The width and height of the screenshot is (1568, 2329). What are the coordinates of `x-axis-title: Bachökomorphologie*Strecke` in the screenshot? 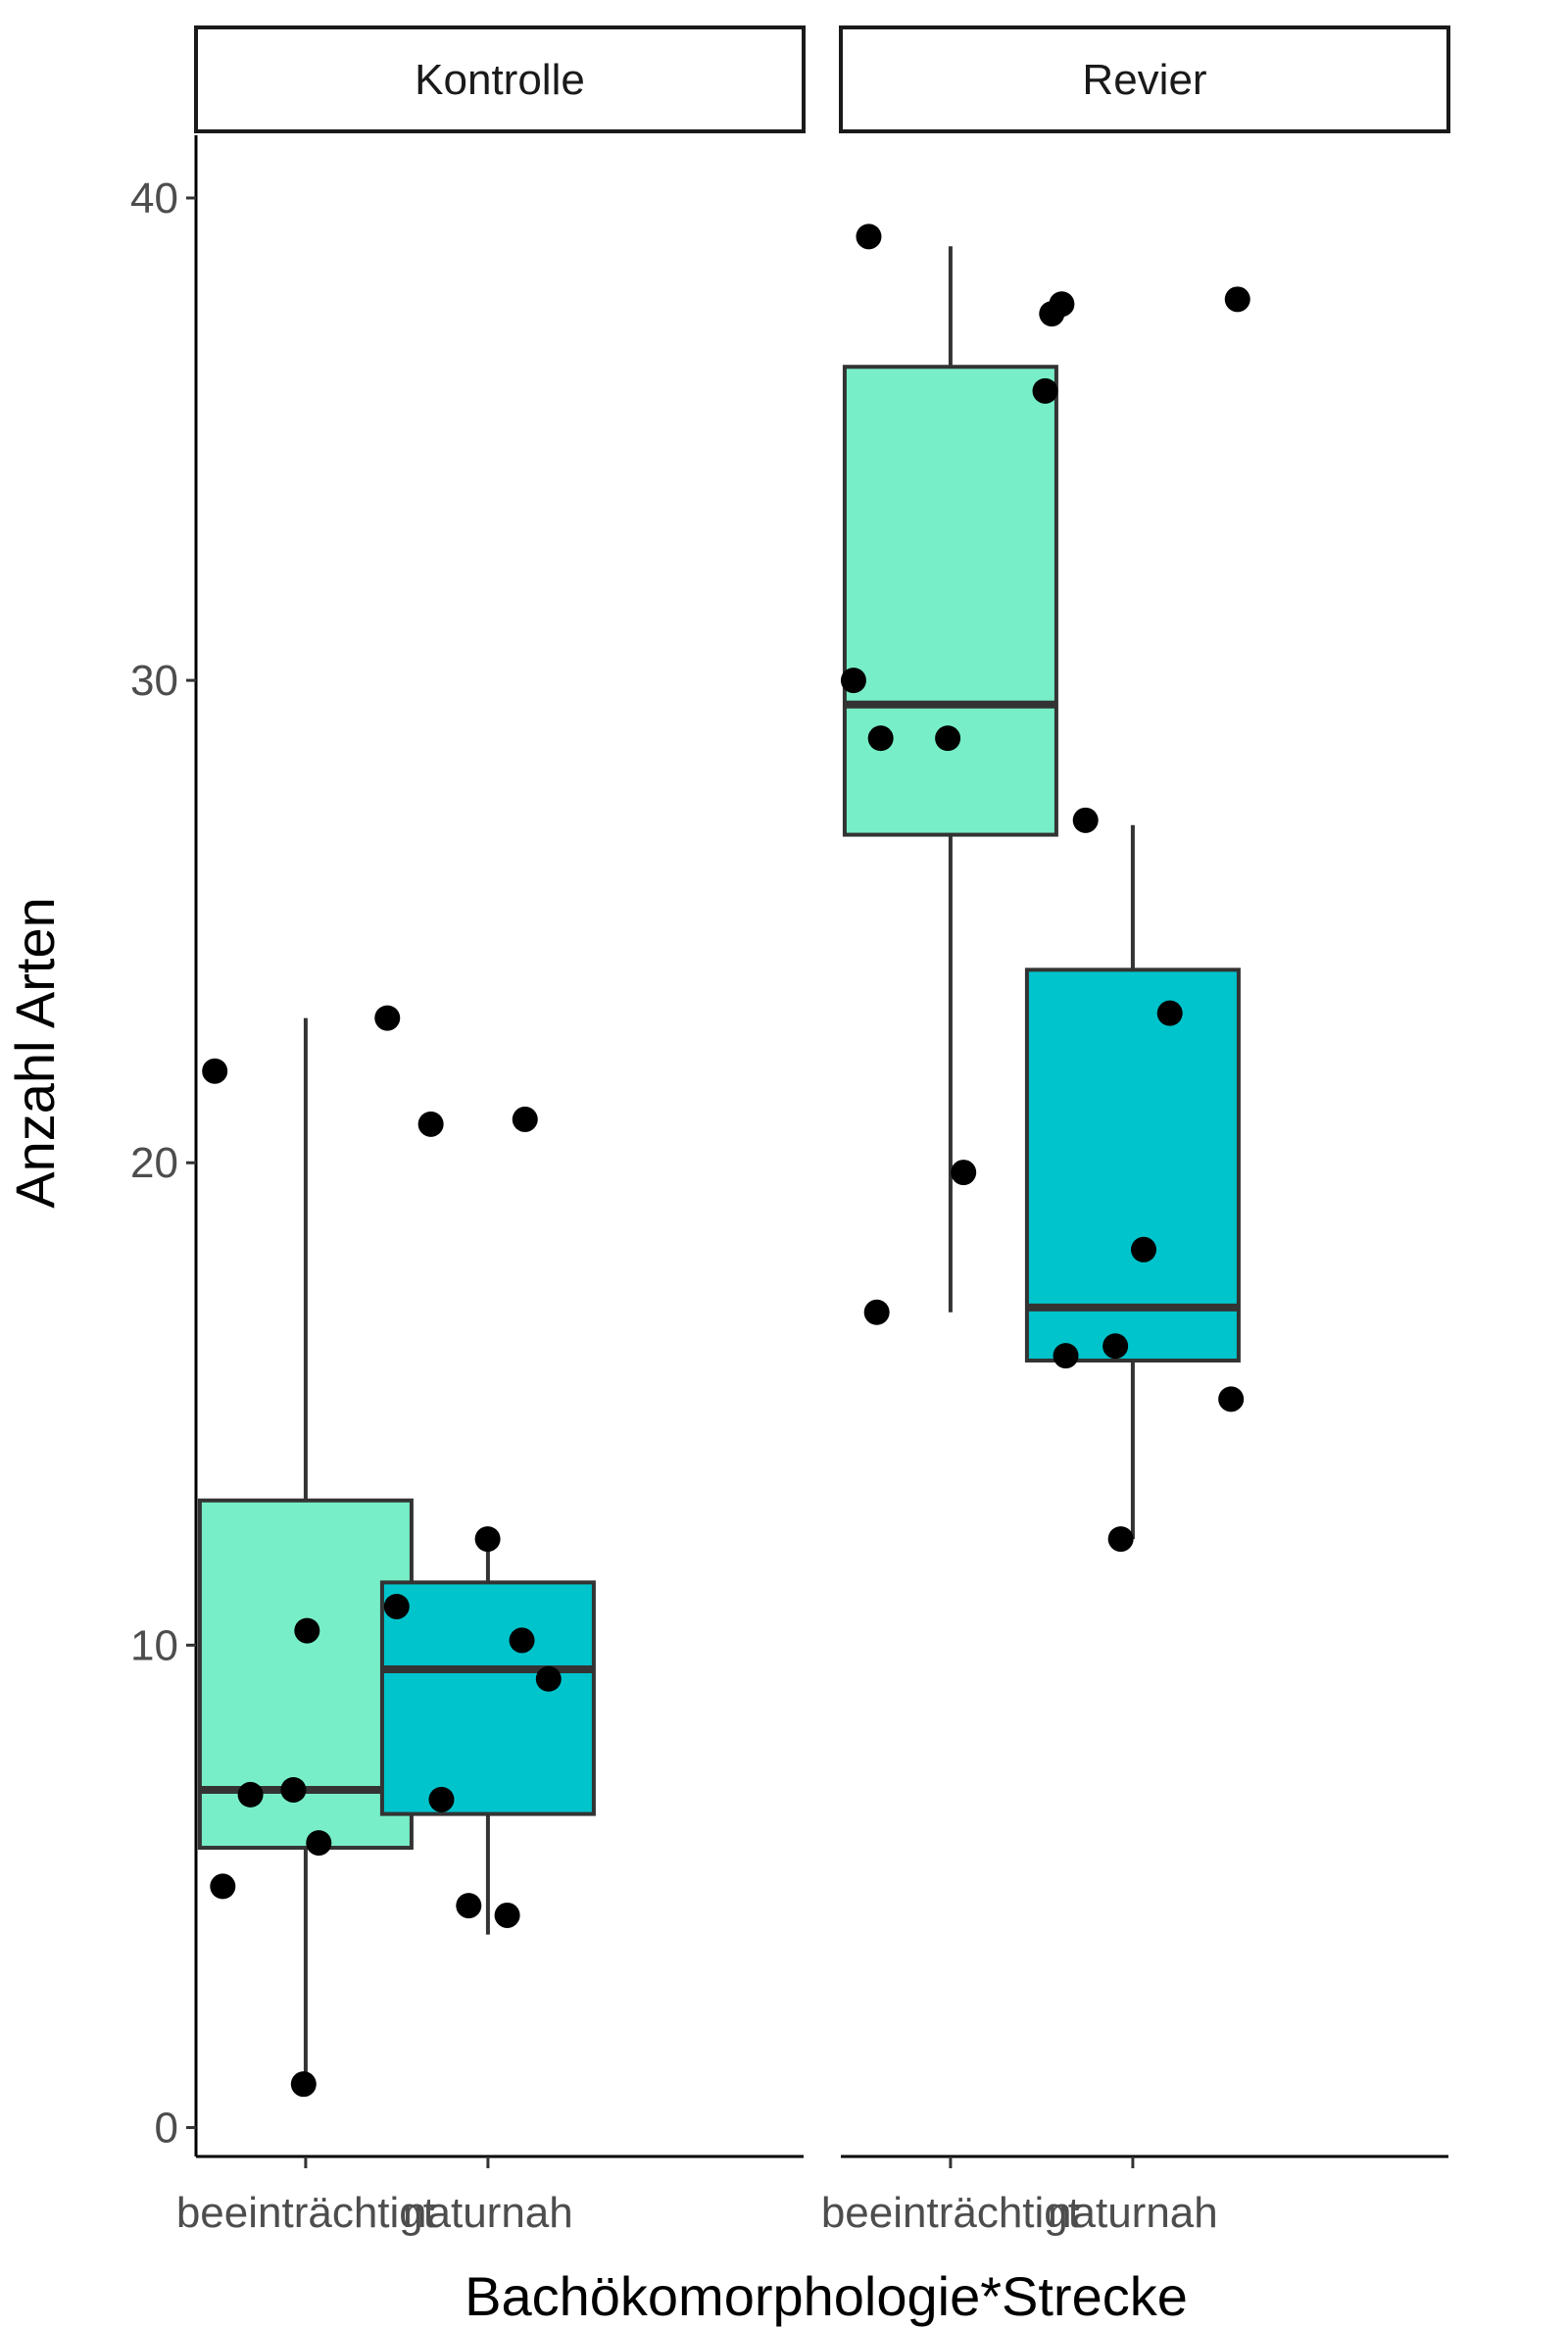 It's located at (826, 2296).